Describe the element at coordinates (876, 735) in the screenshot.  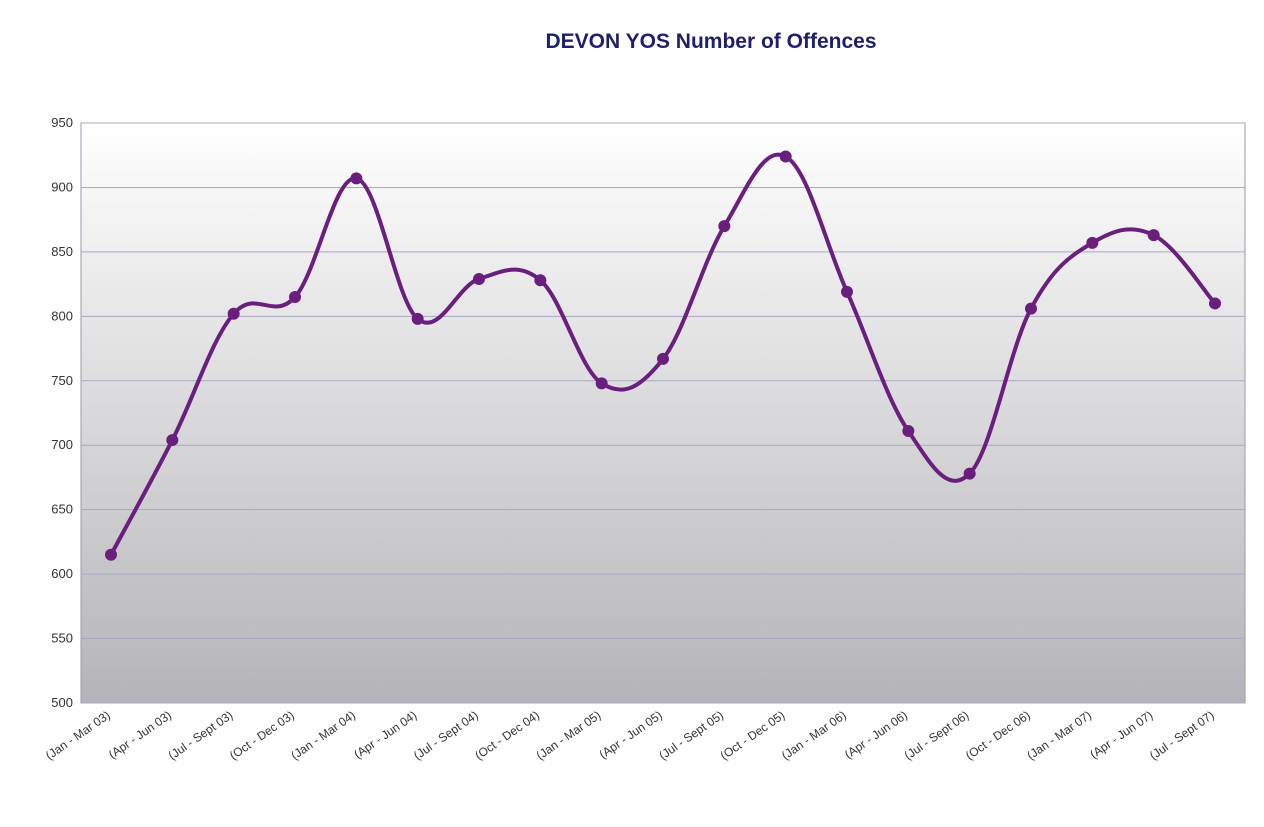
I see `x-tick-label: (Apr - Jun 06)` at that location.